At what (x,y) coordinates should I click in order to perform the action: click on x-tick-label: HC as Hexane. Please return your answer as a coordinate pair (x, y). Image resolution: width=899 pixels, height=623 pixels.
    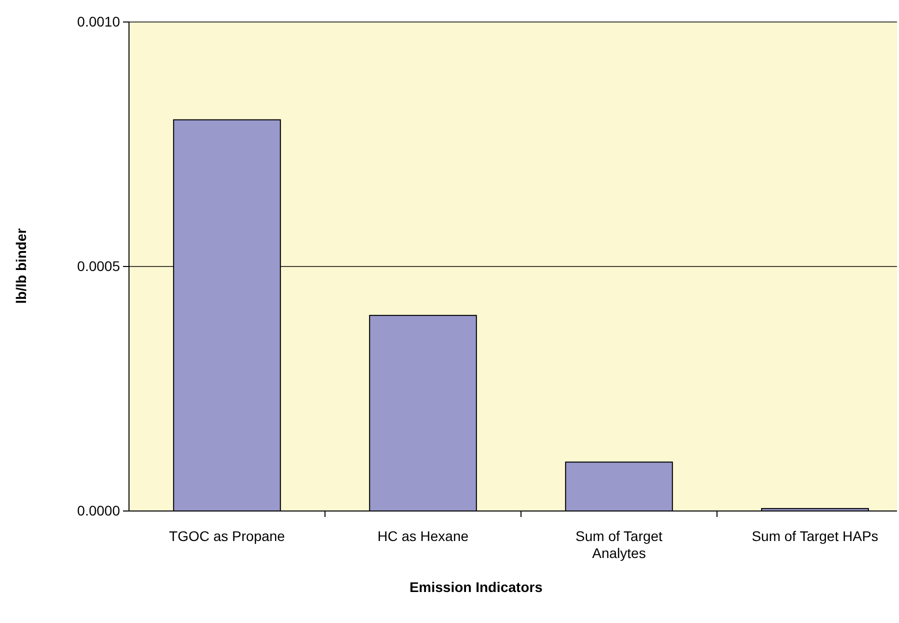
    Looking at the image, I should click on (423, 536).